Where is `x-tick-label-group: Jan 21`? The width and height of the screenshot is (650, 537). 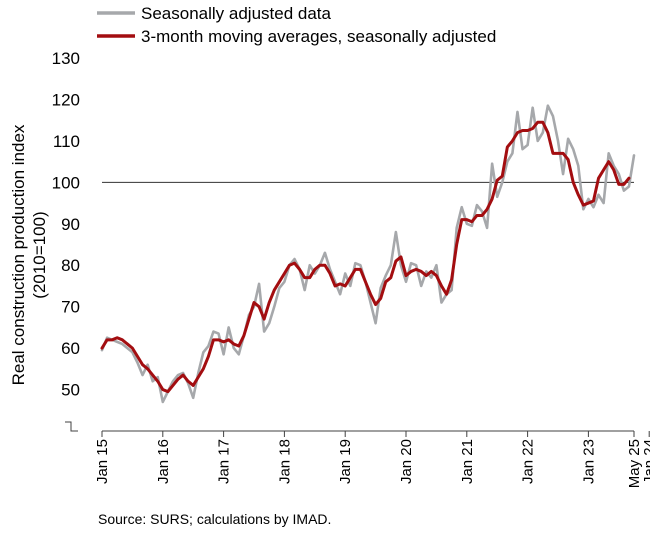
x-tick-label-group: Jan 21 is located at coordinates (467, 461).